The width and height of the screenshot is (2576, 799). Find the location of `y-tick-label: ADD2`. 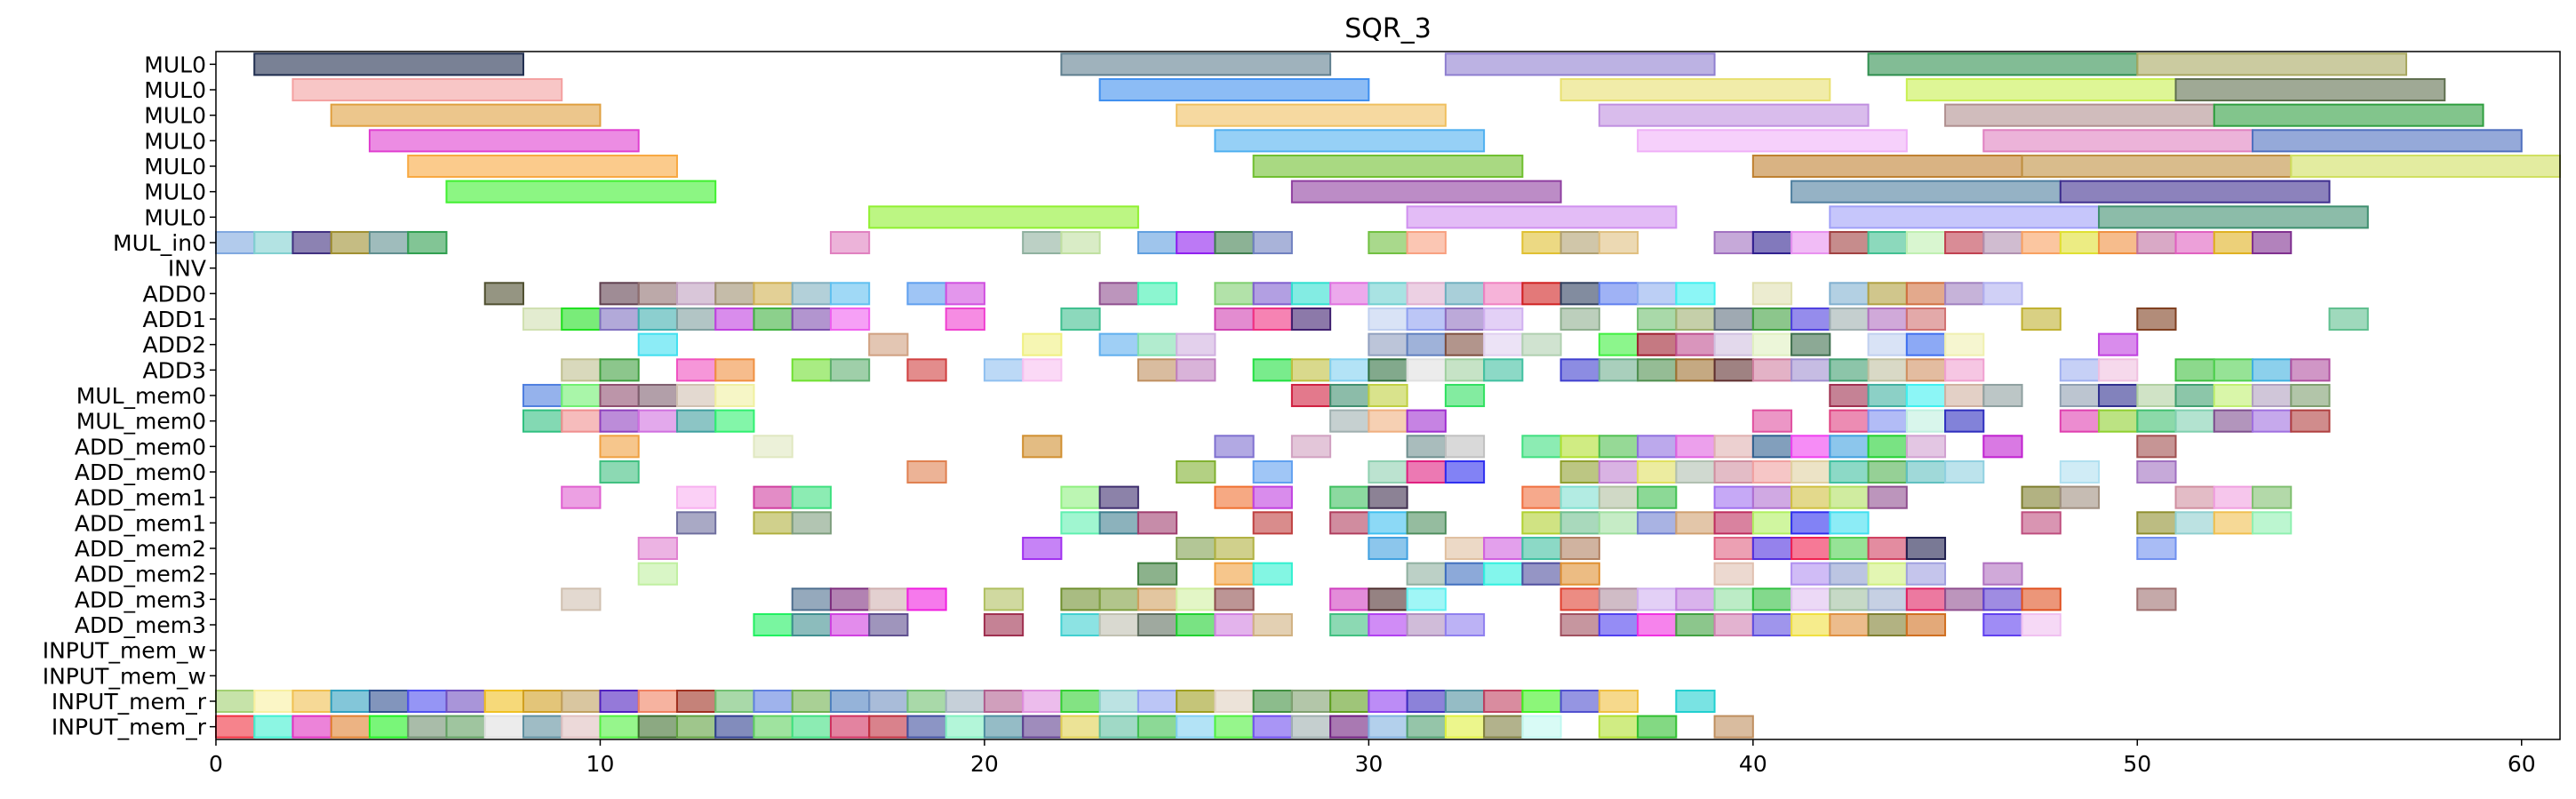

y-tick-label: ADD2 is located at coordinates (174, 345).